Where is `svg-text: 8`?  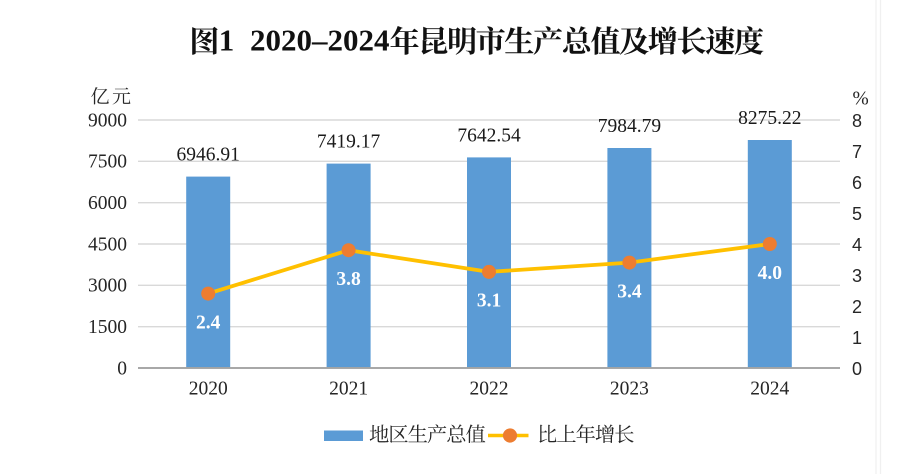
svg-text: 8 is located at coordinates (857, 121).